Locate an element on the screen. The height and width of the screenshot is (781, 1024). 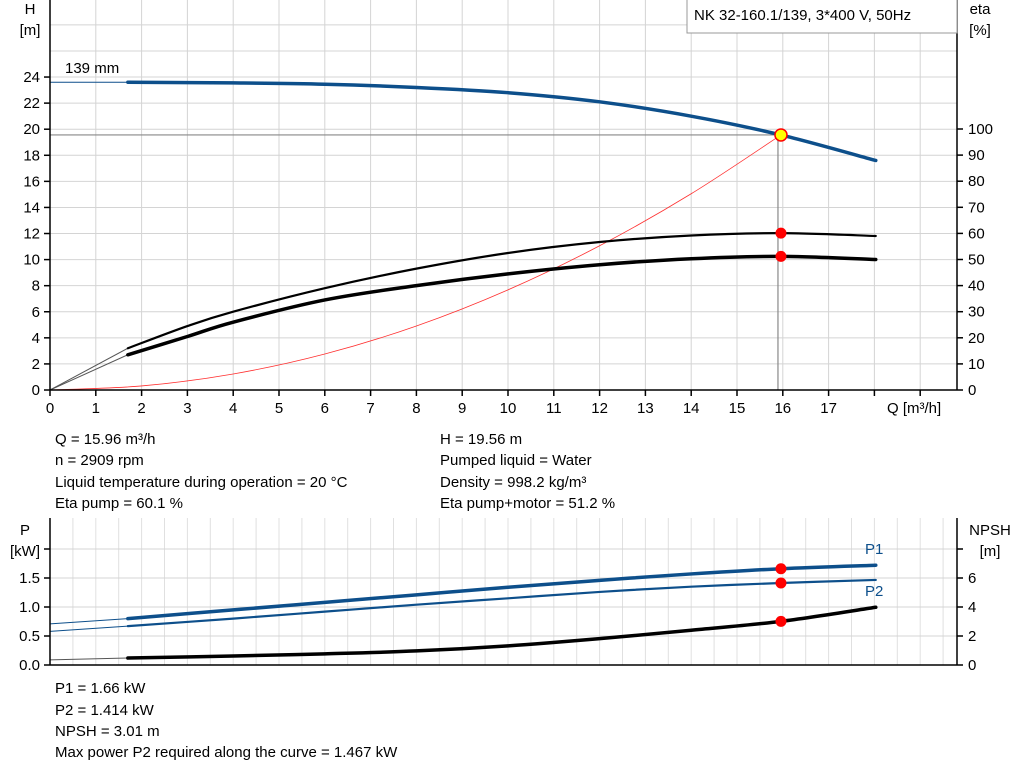
x-label-q: Q [m³/h] is located at coordinates (914, 408).